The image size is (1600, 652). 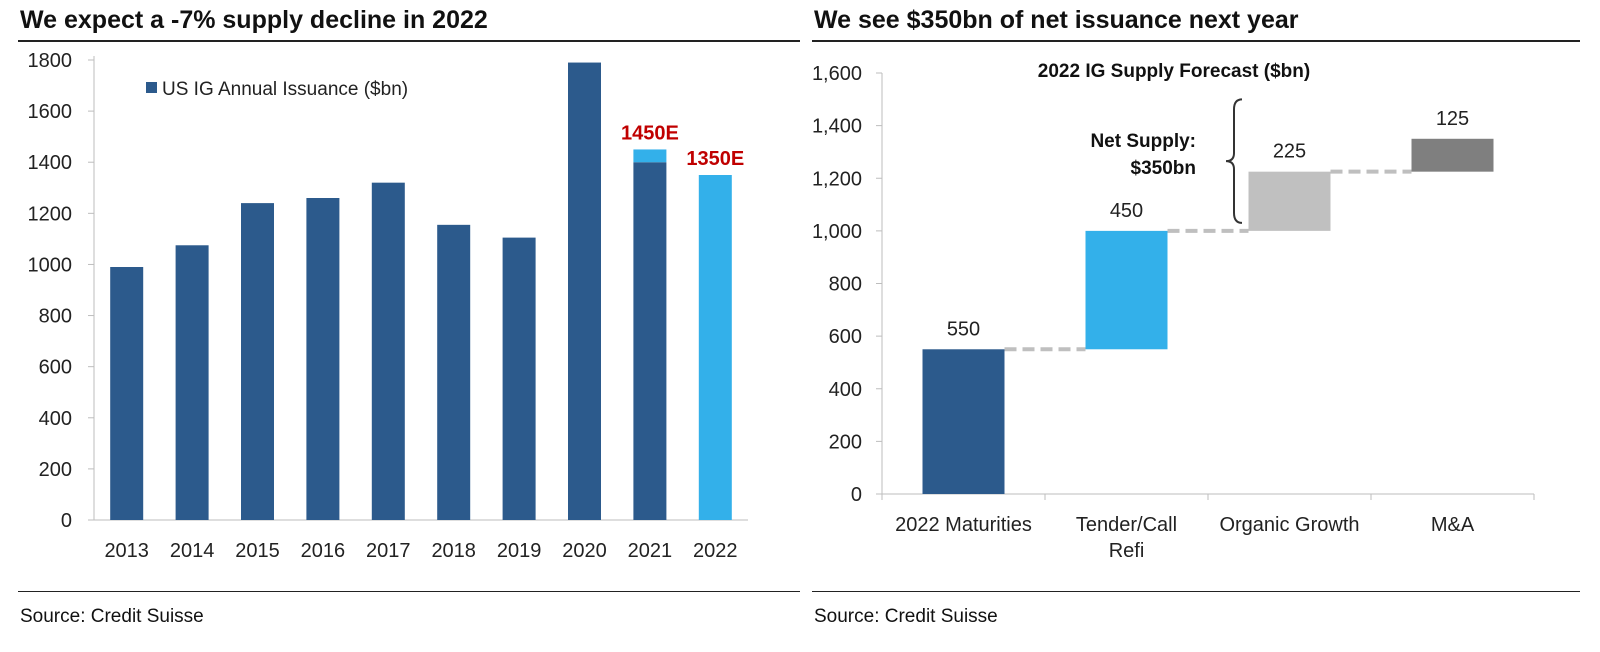 What do you see at coordinates (323, 359) in the screenshot?
I see `bar-2016` at bounding box center [323, 359].